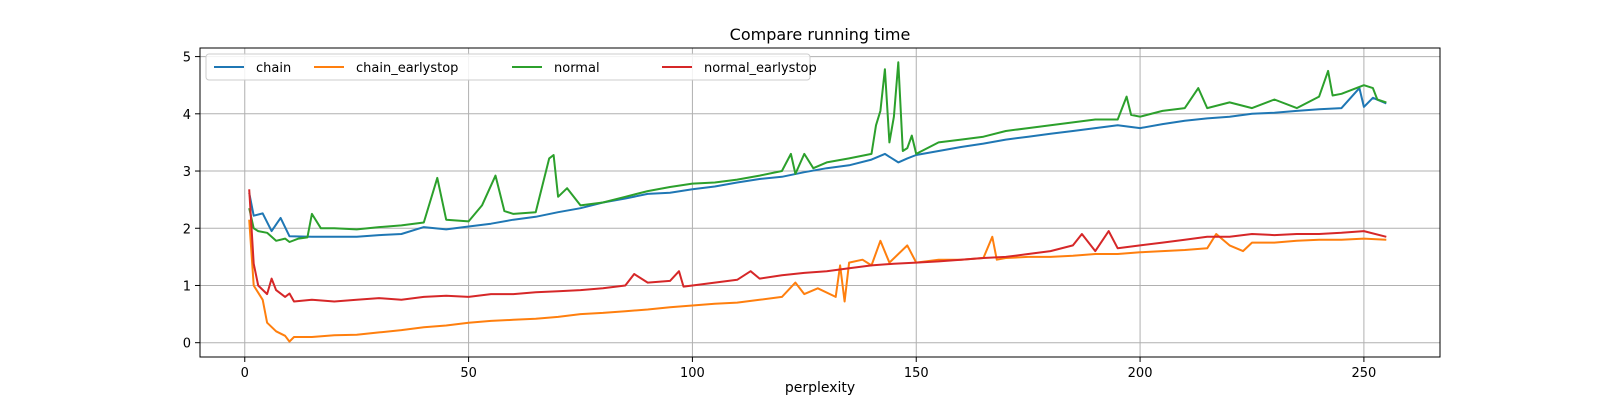 The width and height of the screenshot is (1600, 400). What do you see at coordinates (916, 373) in the screenshot?
I see `x-tick-label: 150` at bounding box center [916, 373].